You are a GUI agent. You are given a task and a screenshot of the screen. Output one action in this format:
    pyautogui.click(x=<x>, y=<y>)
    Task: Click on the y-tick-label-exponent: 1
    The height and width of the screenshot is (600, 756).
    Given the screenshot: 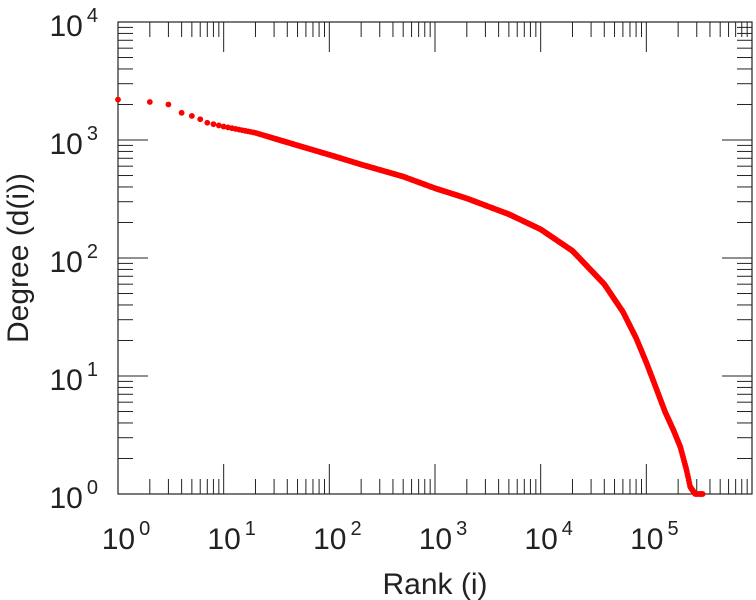 What is the action you would take?
    pyautogui.click(x=92, y=370)
    